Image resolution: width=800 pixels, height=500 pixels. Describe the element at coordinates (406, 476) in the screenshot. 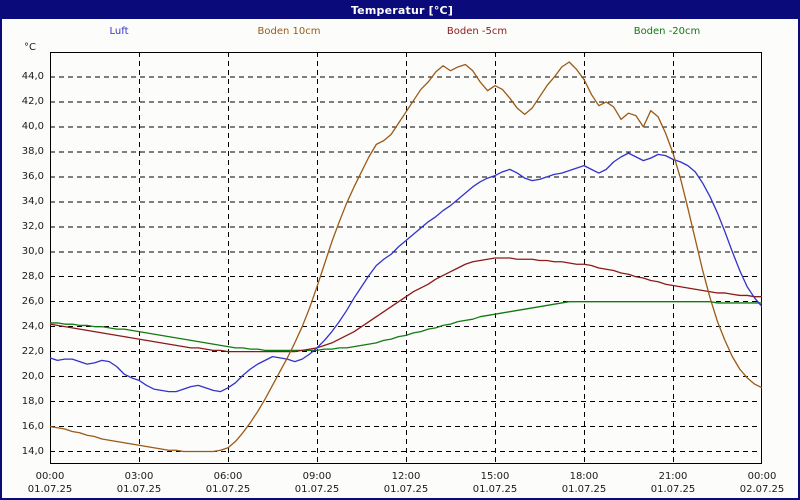

I see `x-tick-time: 12:00` at that location.